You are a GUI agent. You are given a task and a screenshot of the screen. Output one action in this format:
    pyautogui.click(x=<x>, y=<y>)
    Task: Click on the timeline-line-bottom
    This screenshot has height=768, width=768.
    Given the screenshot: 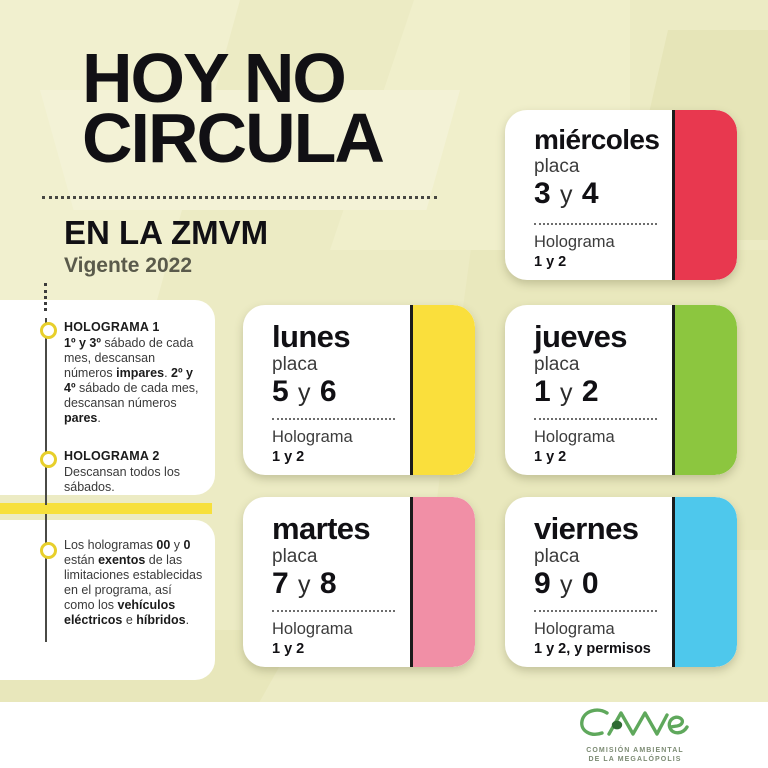 What is the action you would take?
    pyautogui.click(x=46, y=578)
    